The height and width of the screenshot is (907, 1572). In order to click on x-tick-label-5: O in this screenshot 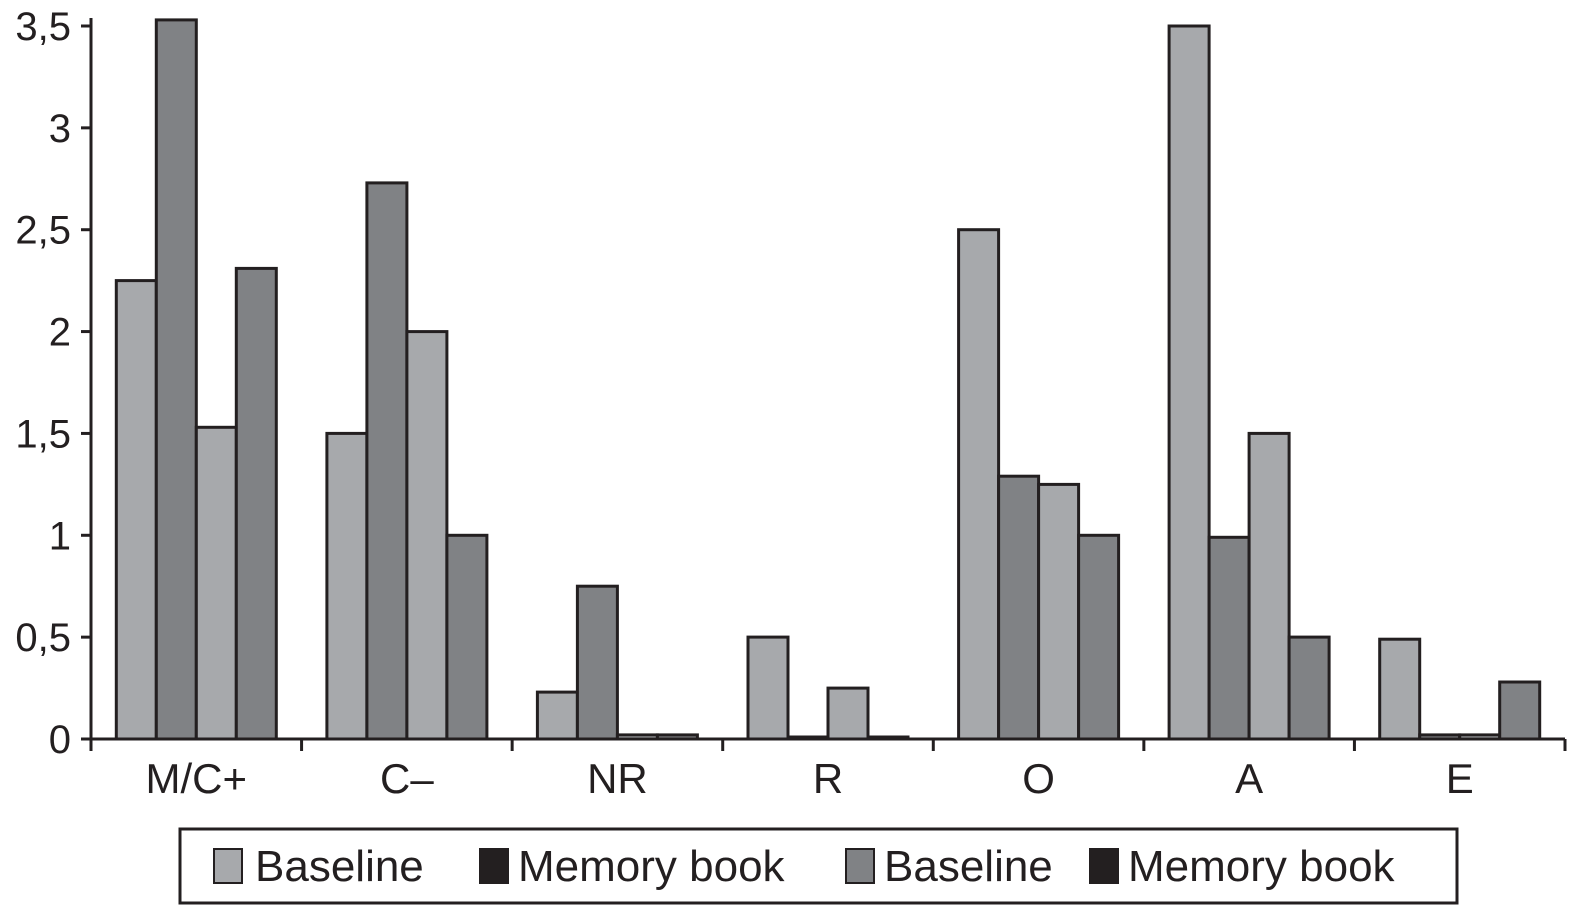, I will do `click(1038, 778)`.